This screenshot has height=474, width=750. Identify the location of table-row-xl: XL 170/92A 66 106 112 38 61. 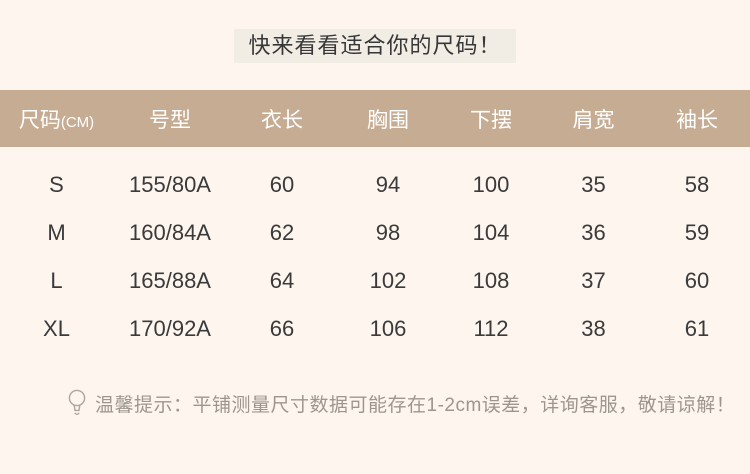
(375, 329).